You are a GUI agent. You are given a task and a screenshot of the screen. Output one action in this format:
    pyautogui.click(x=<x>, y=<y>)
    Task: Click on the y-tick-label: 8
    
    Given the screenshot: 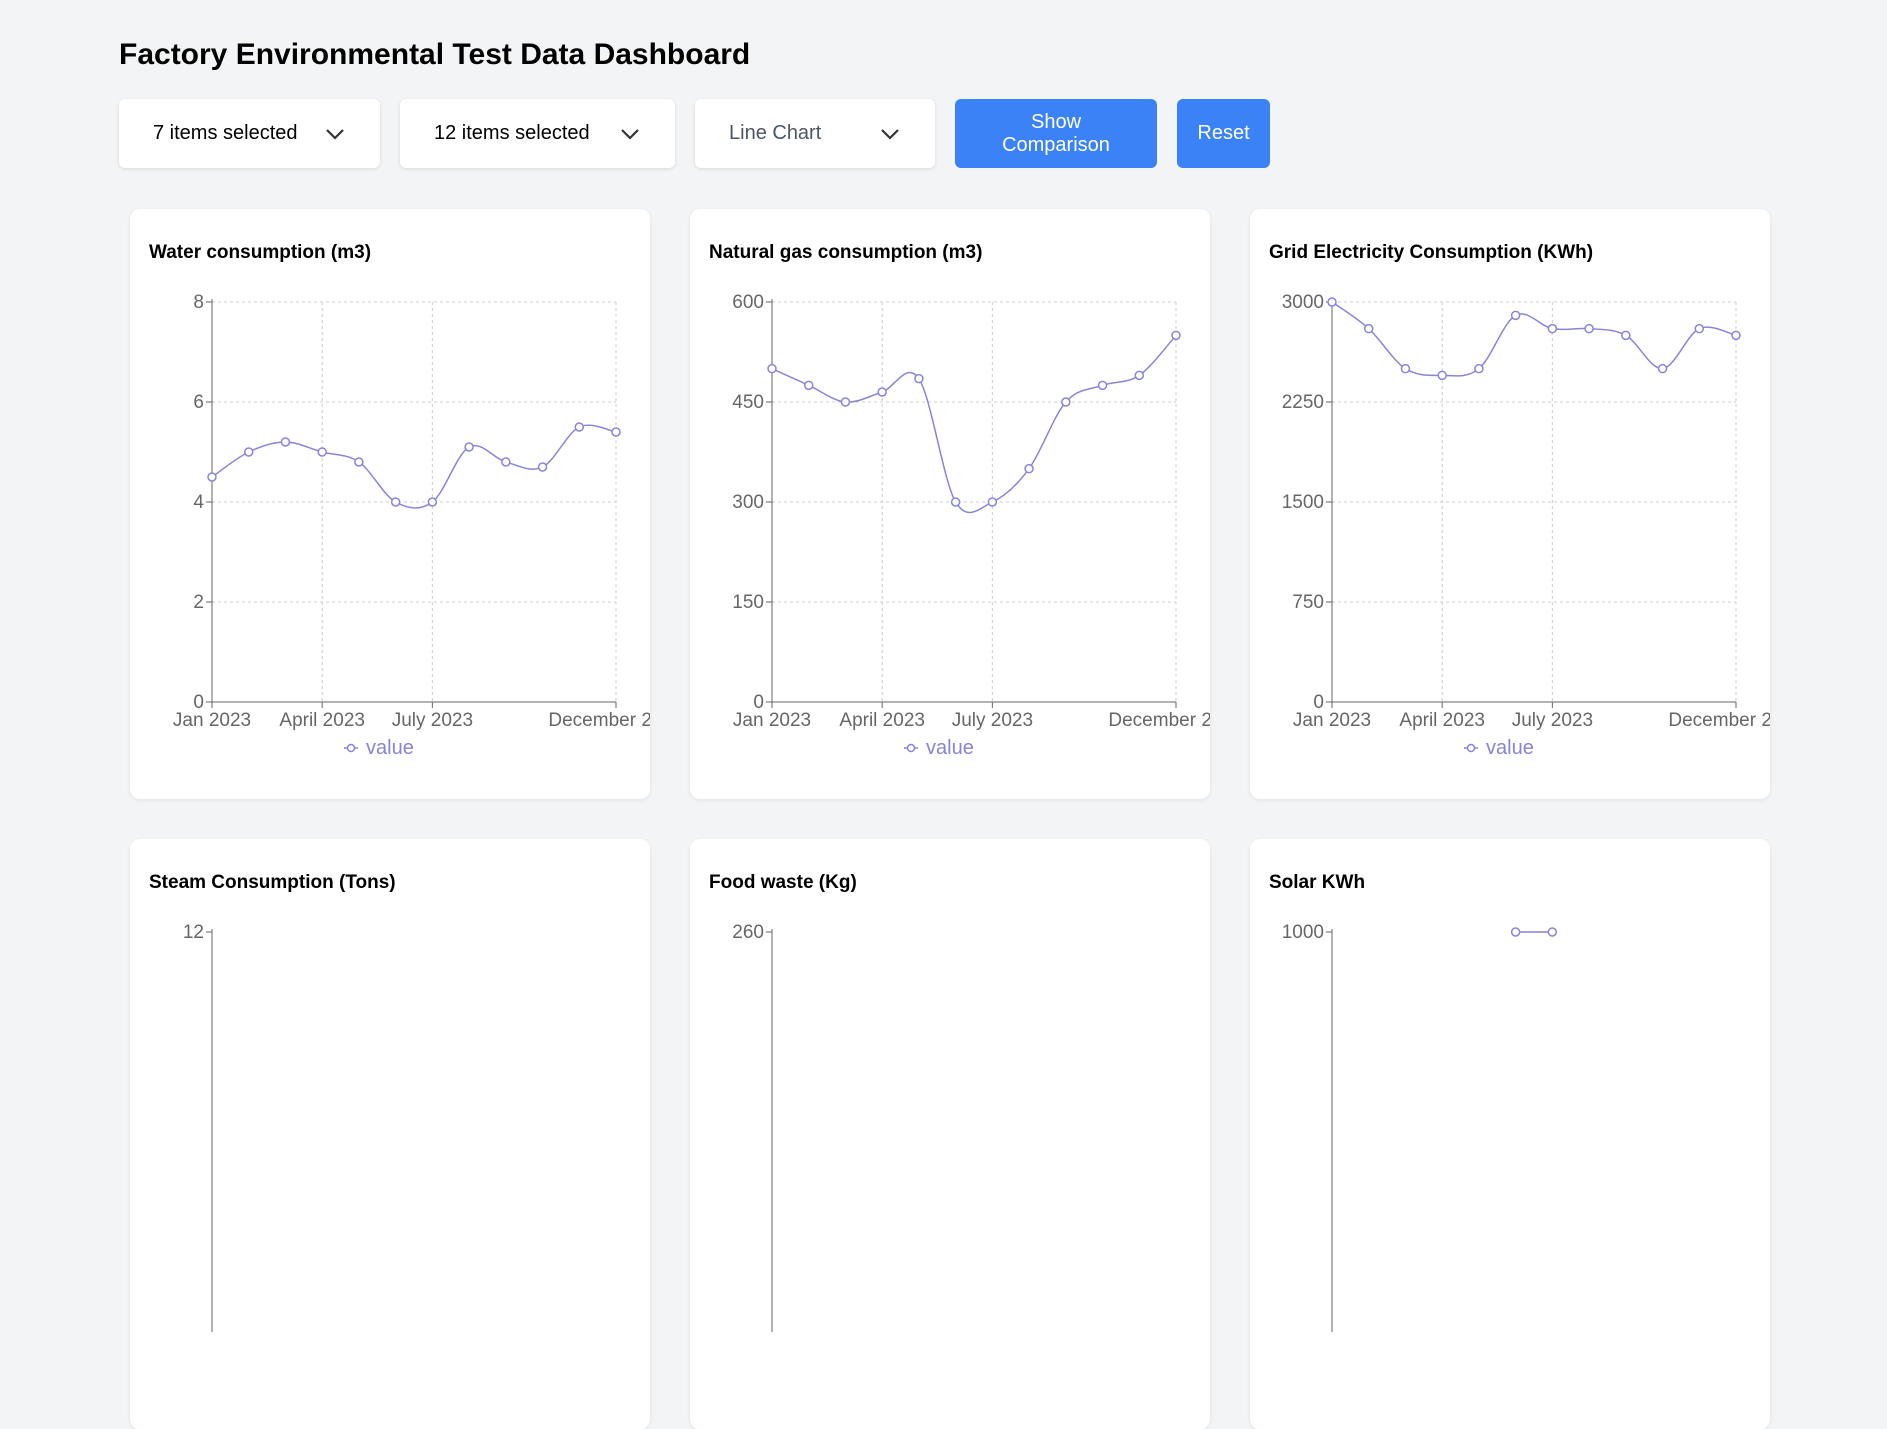 What is the action you would take?
    pyautogui.click(x=198, y=302)
    